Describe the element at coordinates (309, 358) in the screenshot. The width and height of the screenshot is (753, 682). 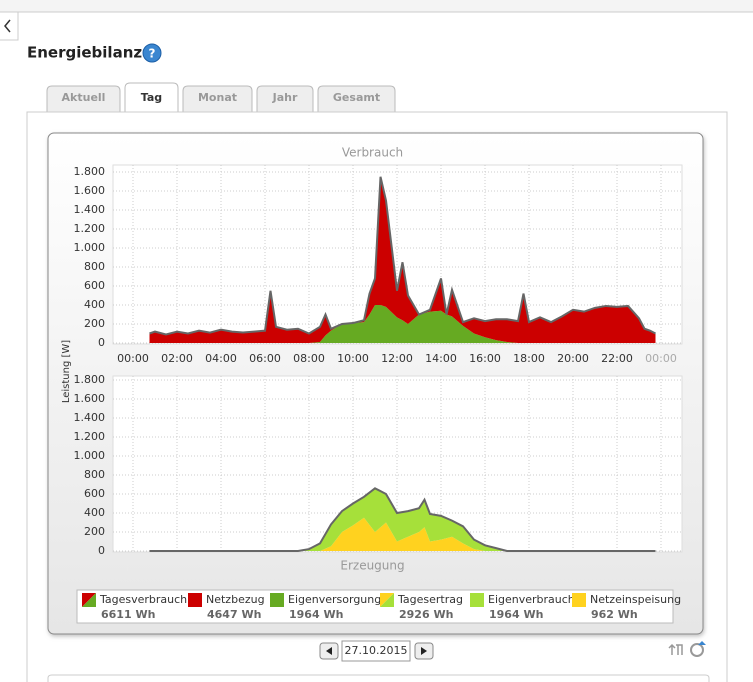
I see `x-tick-label: 08:00` at that location.